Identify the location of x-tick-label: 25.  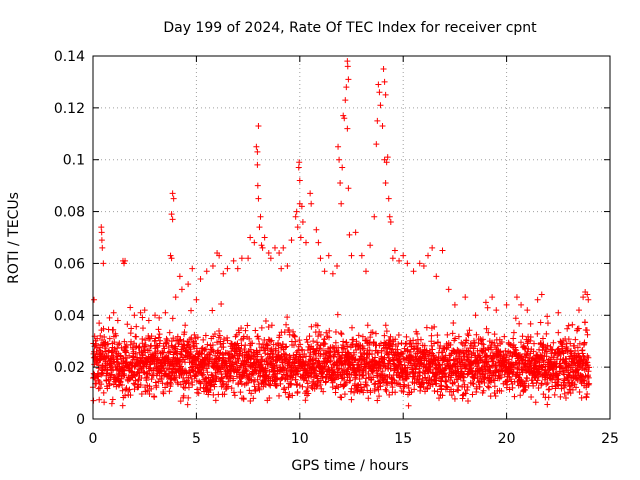
(610, 439).